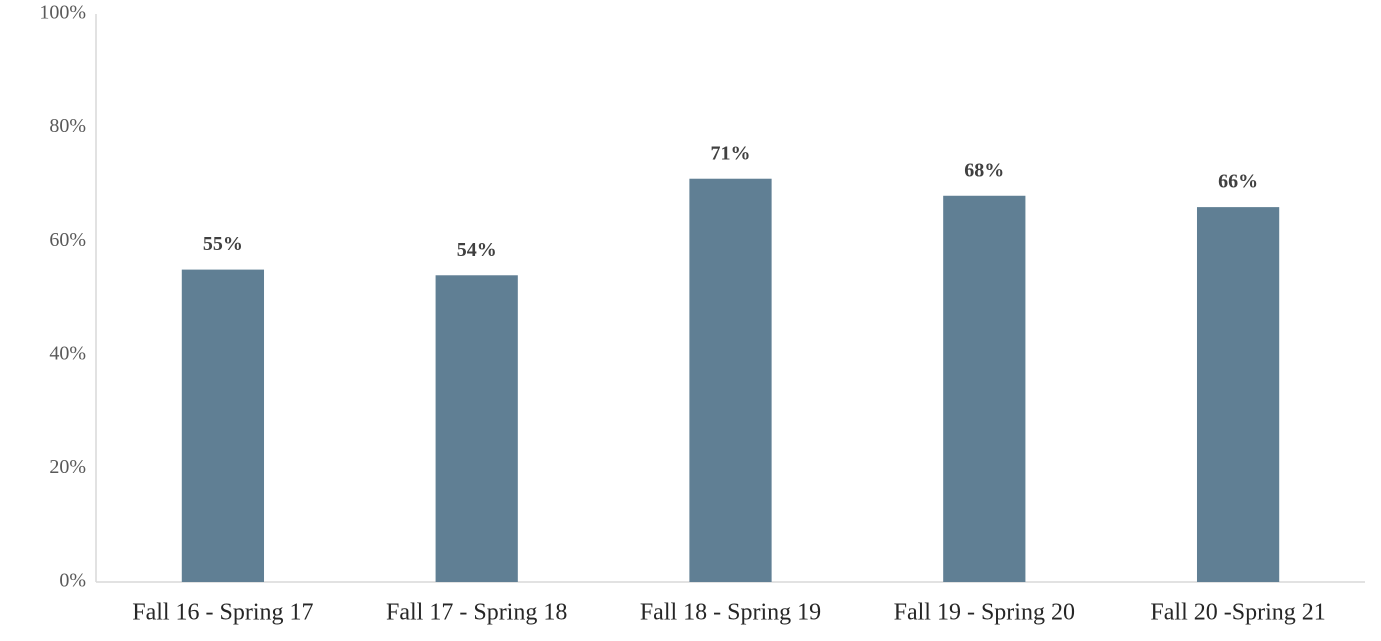 This screenshot has width=1381, height=641. Describe the element at coordinates (730, 613) in the screenshot. I see `x-tick-label: Fall 18 - Spring 19` at that location.